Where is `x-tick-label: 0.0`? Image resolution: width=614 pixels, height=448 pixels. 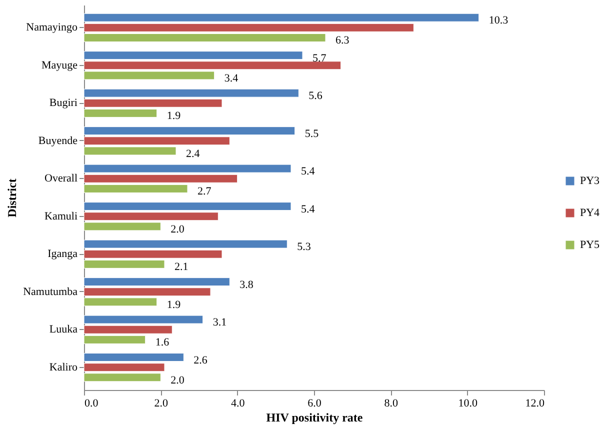
x-tick-label: 0.0 is located at coordinates (91, 404).